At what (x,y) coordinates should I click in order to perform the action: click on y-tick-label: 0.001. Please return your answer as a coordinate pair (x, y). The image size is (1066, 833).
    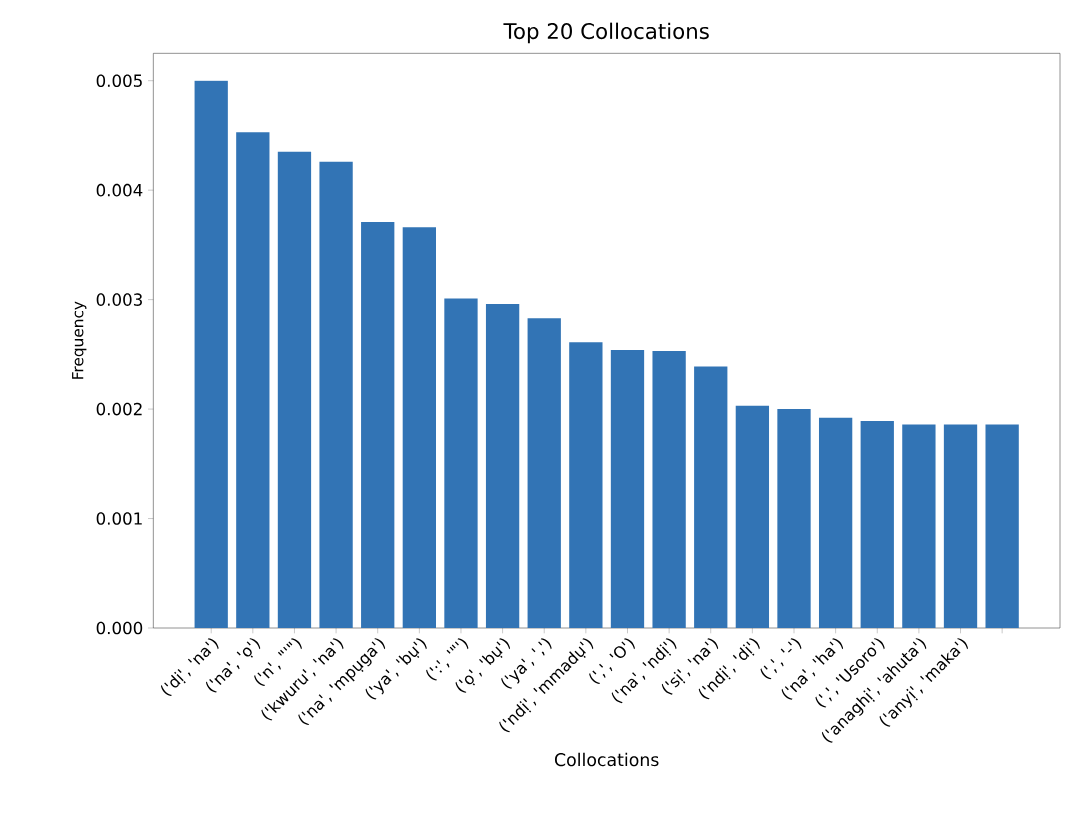
    Looking at the image, I should click on (119, 518).